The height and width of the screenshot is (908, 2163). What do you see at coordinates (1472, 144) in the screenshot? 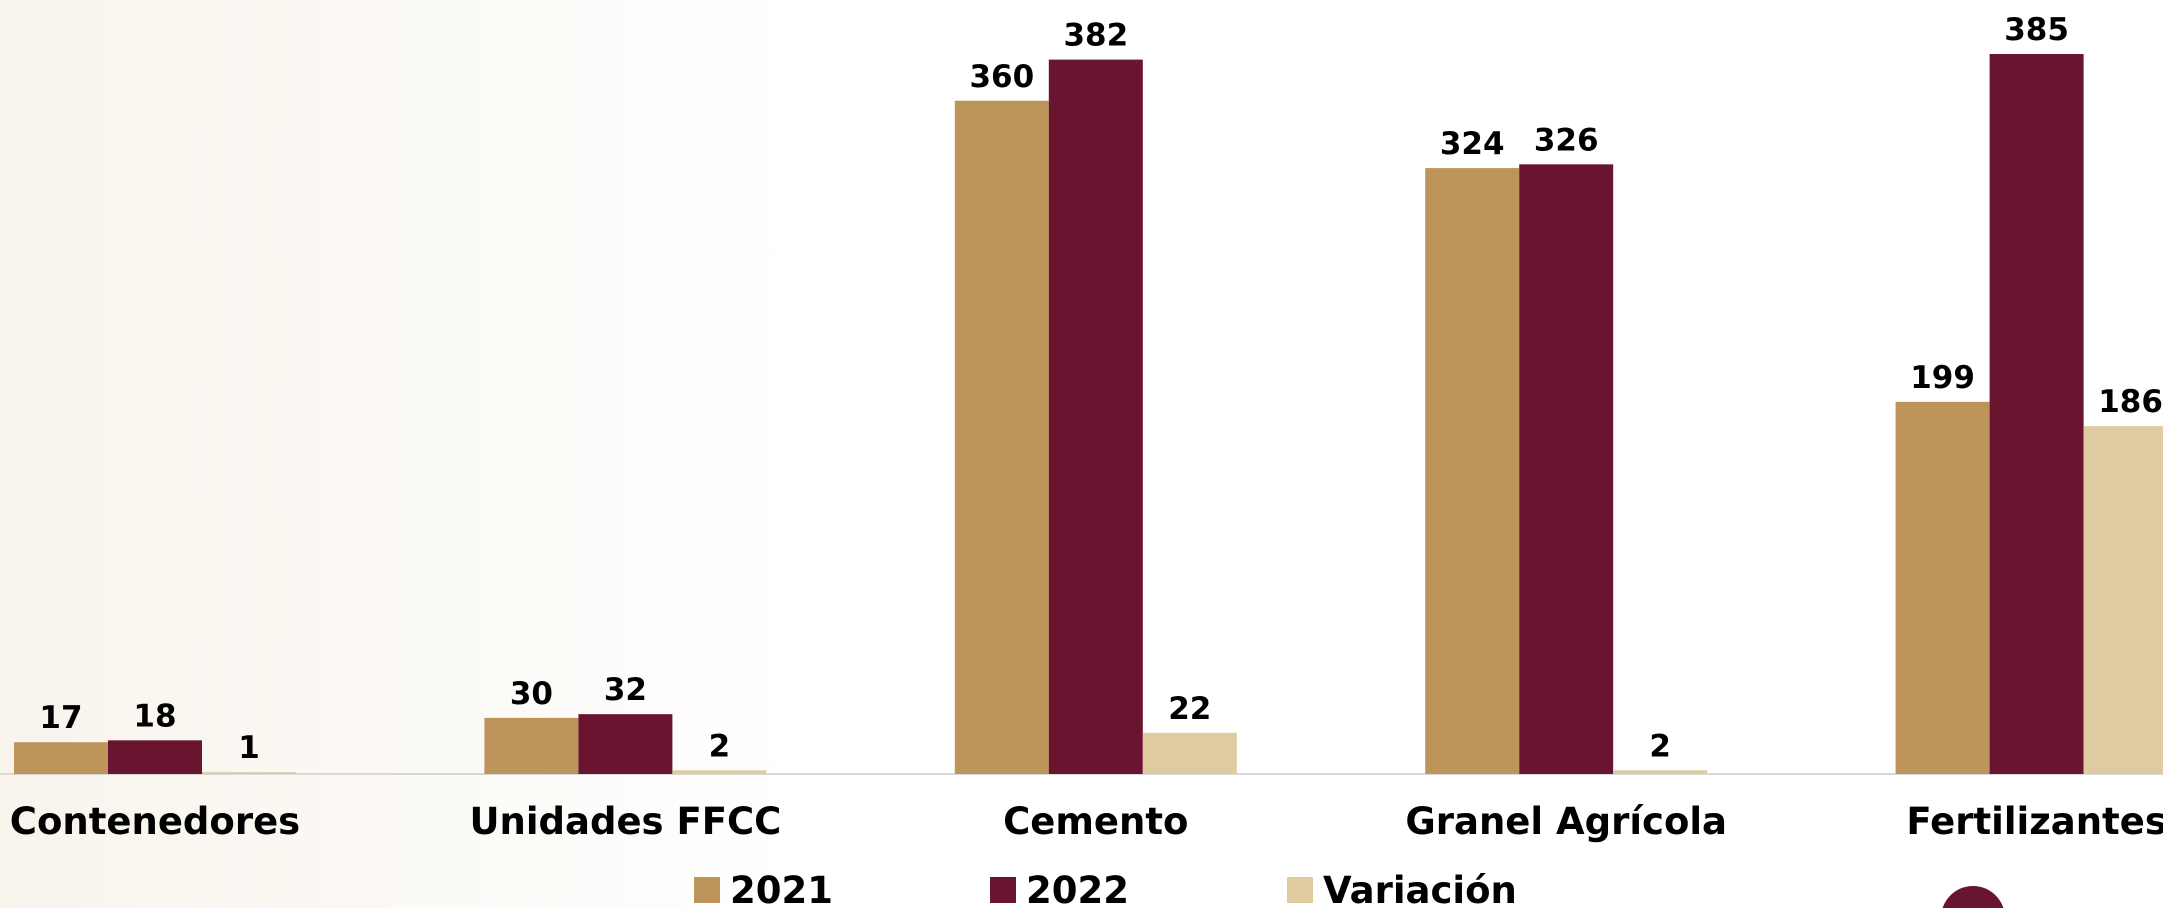
I see `data-label: 324` at bounding box center [1472, 144].